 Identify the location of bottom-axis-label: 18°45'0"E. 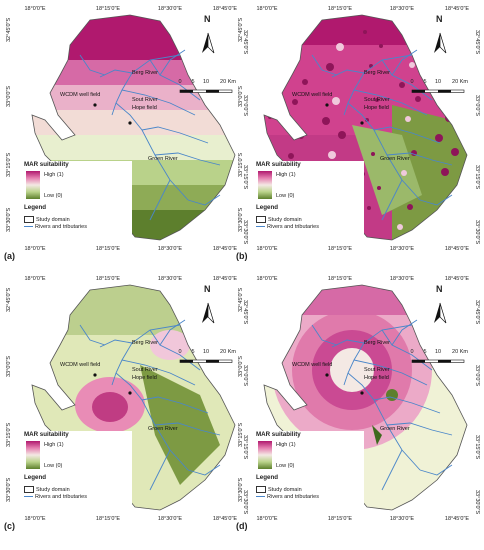
(225, 249).